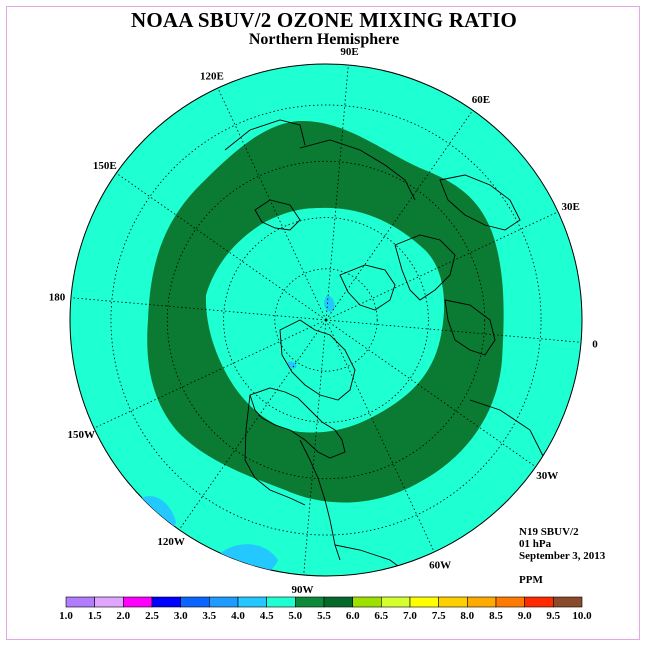 The width and height of the screenshot is (648, 648). What do you see at coordinates (553, 616) in the screenshot?
I see `colorbar-tick-label: 9.5` at bounding box center [553, 616].